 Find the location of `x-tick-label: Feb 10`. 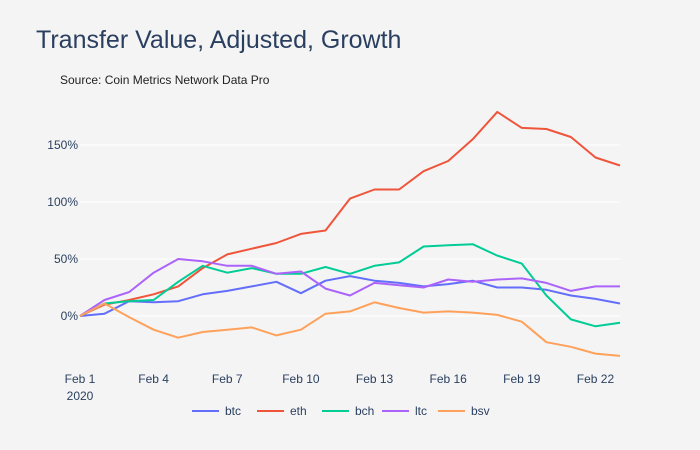

x-tick-label: Feb 10 is located at coordinates (301, 379).